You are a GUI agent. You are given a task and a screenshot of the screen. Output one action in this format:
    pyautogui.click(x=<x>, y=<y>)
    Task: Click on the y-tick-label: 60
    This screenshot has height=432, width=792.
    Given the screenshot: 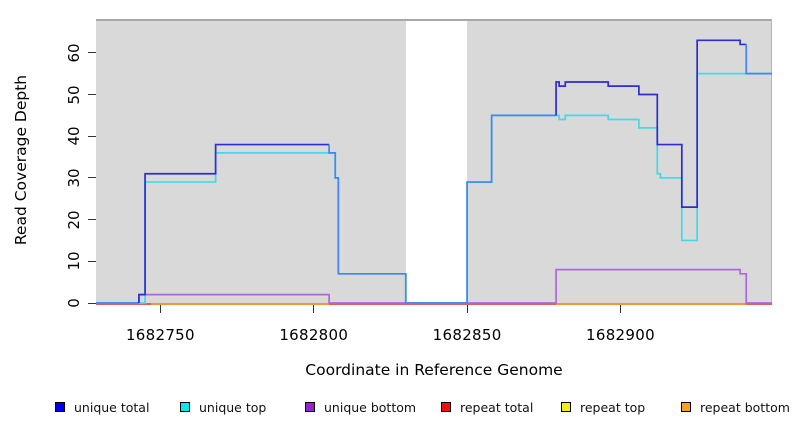 What is the action you would take?
    pyautogui.click(x=74, y=53)
    